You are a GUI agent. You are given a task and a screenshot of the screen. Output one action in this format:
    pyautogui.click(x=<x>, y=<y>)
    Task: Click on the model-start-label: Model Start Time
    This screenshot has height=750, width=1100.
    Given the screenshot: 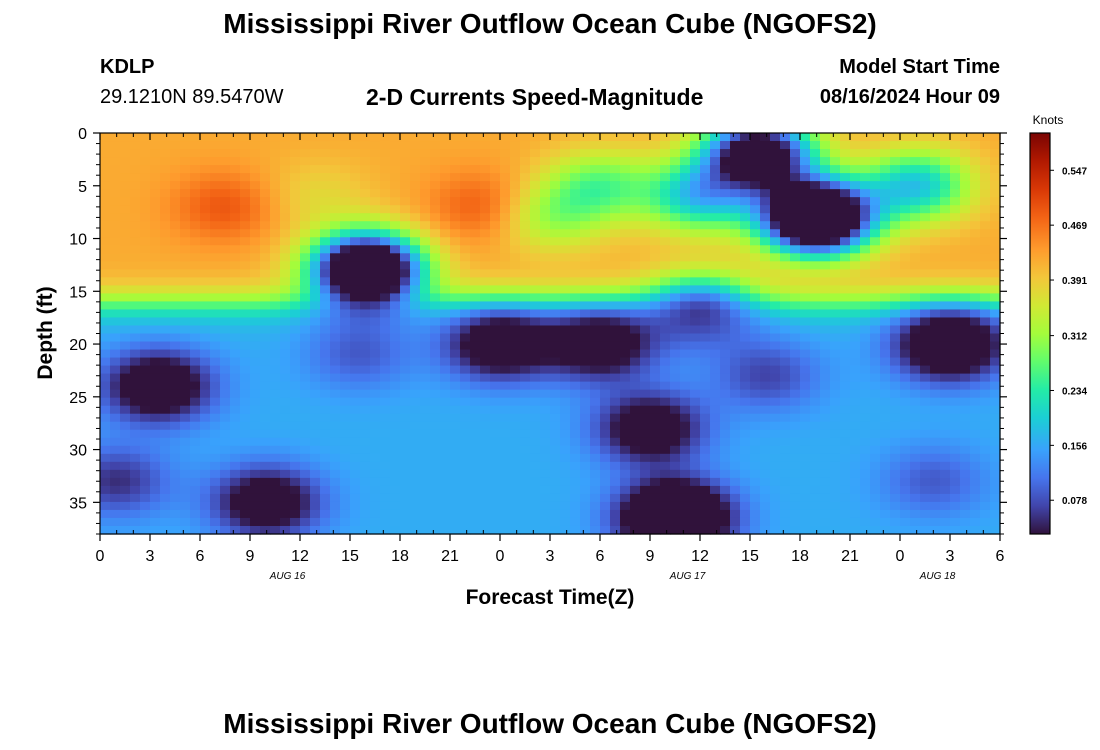 What is the action you would take?
    pyautogui.click(x=919, y=67)
    